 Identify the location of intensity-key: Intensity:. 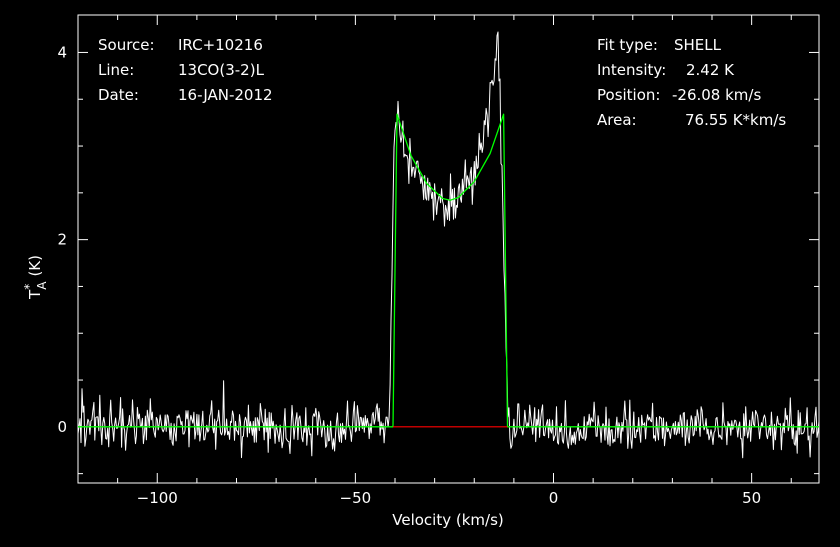
(631, 70).